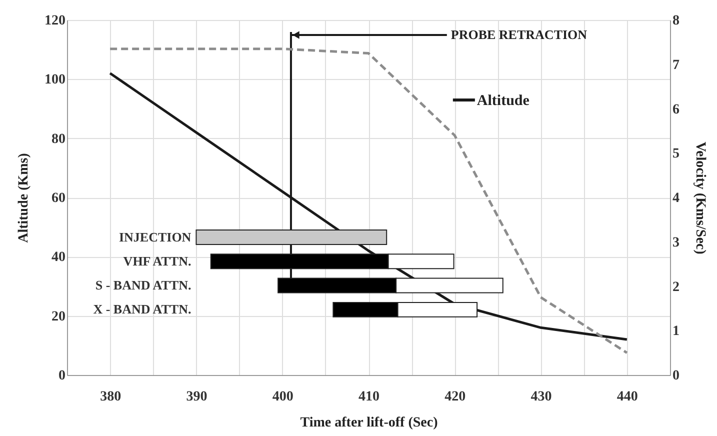 The height and width of the screenshot is (436, 717). What do you see at coordinates (541, 397) in the screenshot?
I see `x-tick-label: 430` at bounding box center [541, 397].